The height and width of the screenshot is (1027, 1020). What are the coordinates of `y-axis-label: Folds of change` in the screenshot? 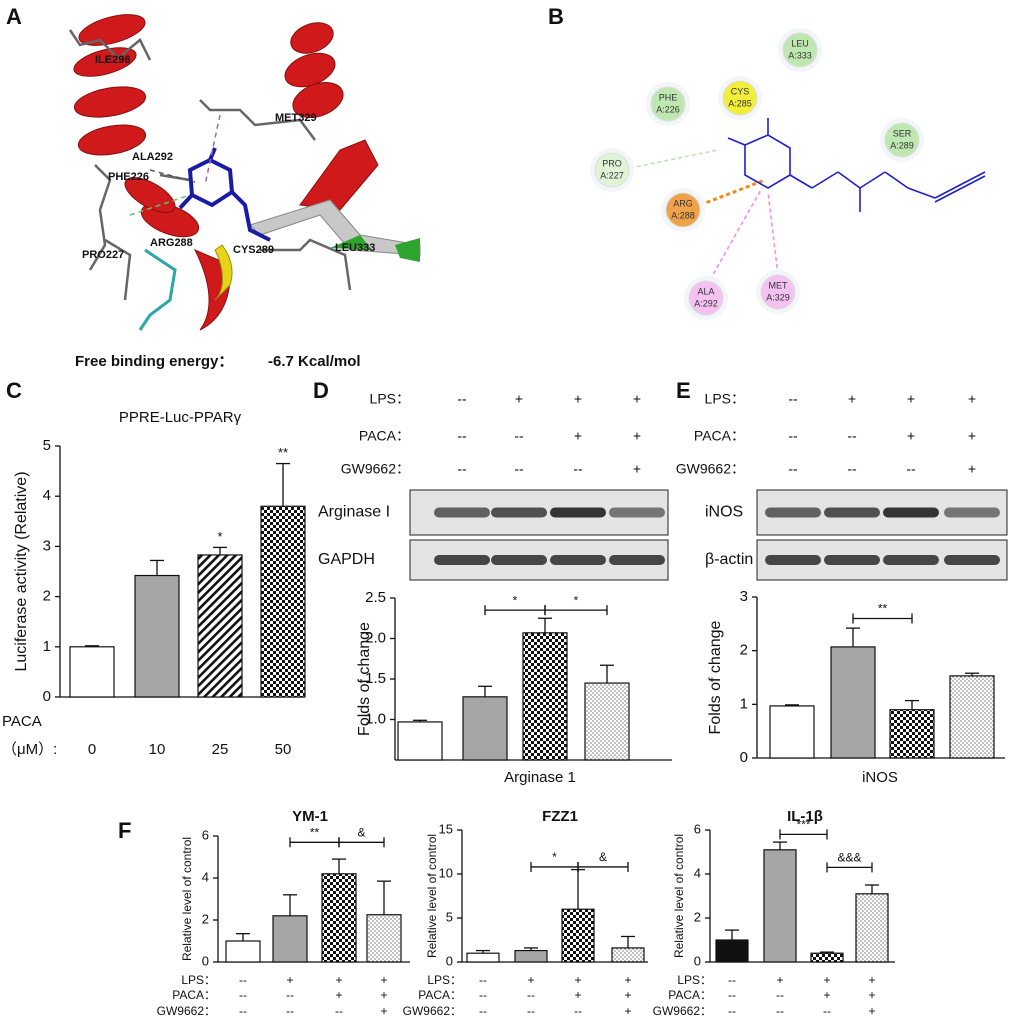 It's located at (715, 677).